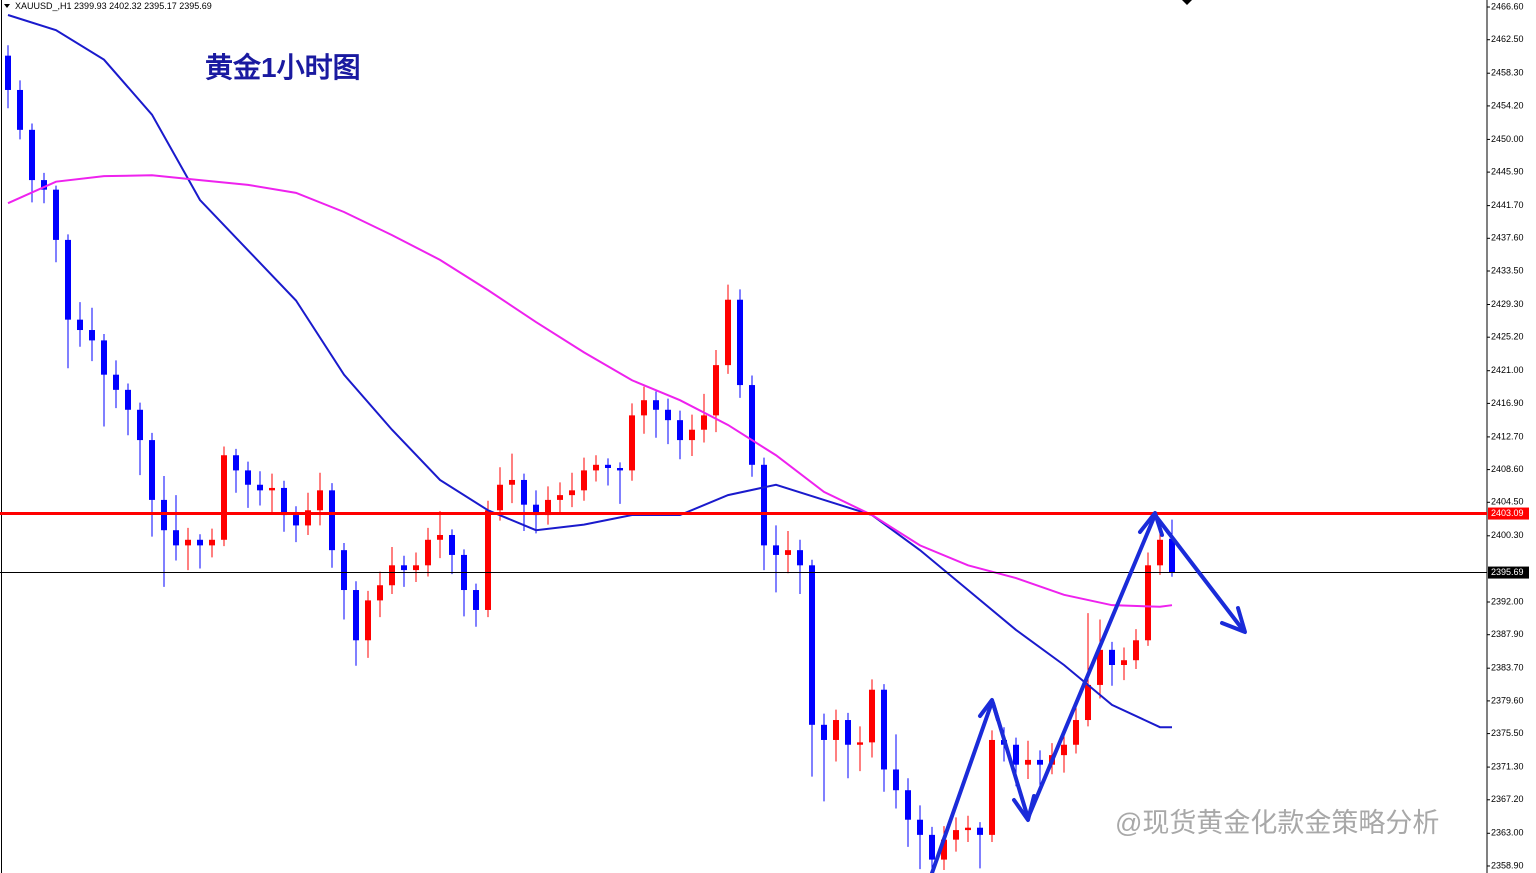 The image size is (1536, 873). I want to click on y-tick-label: 2441.70, so click(1507, 205).